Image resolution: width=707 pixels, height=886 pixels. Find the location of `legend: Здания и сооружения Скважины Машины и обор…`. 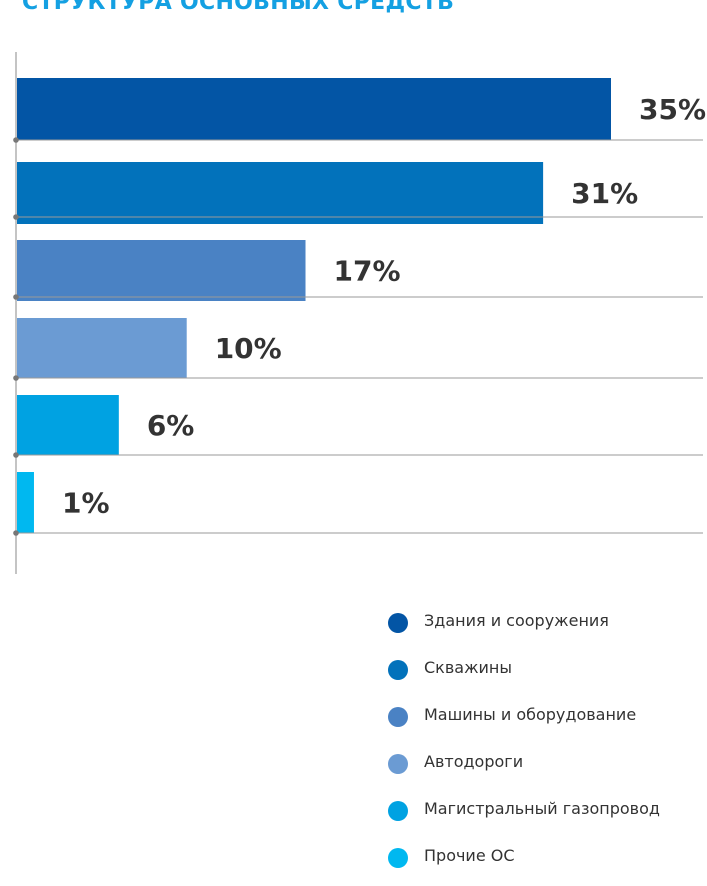

legend: Здания и сооружения Скважины Машины и обор… is located at coordinates (545, 745).